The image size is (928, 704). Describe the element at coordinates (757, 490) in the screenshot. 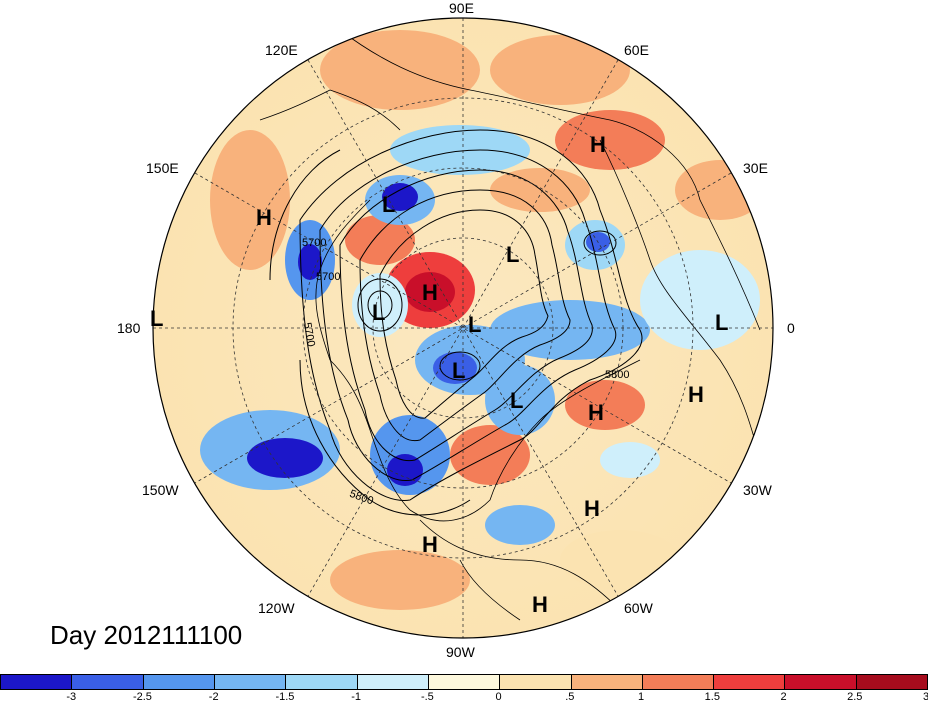

I see `lon-label-30w: 30W` at that location.